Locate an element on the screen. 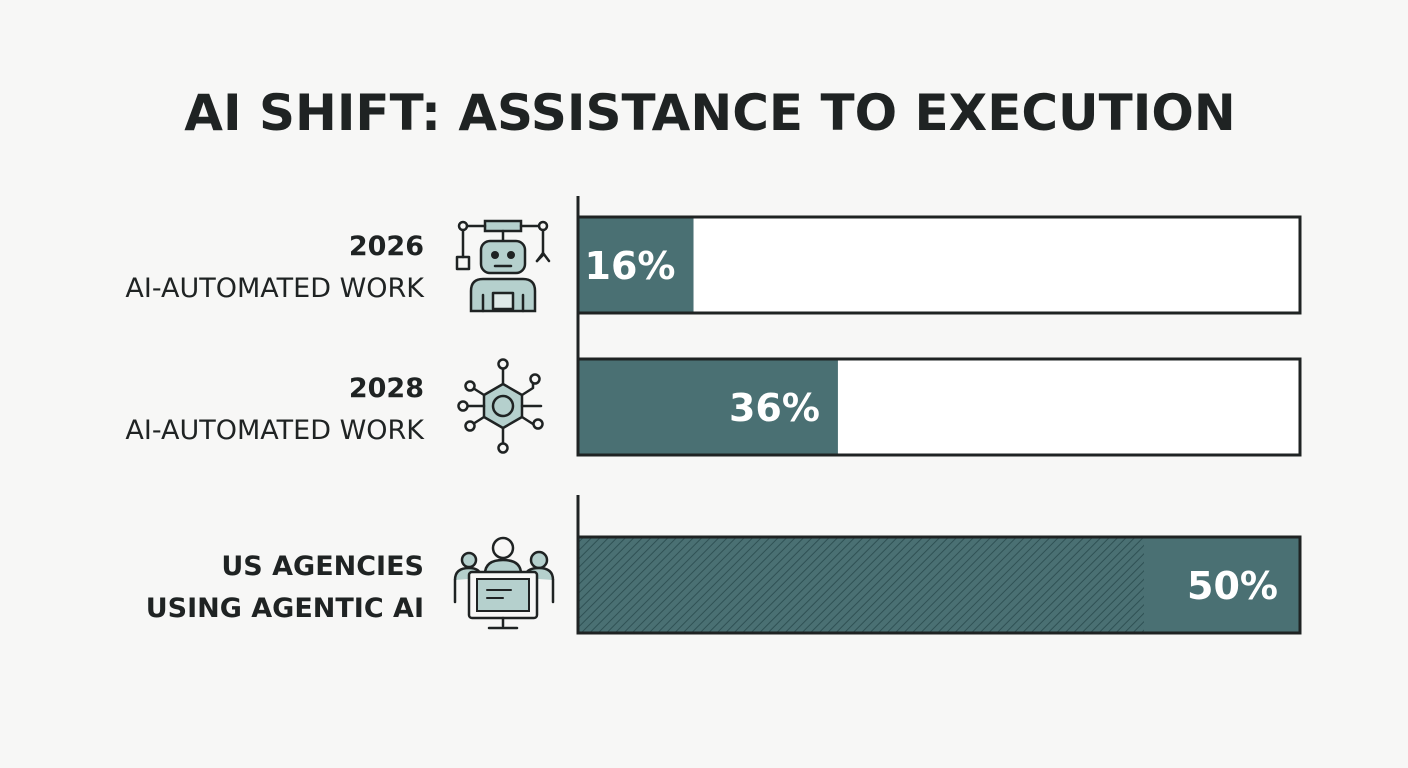  category-label-line1: 2028 is located at coordinates (386, 388).